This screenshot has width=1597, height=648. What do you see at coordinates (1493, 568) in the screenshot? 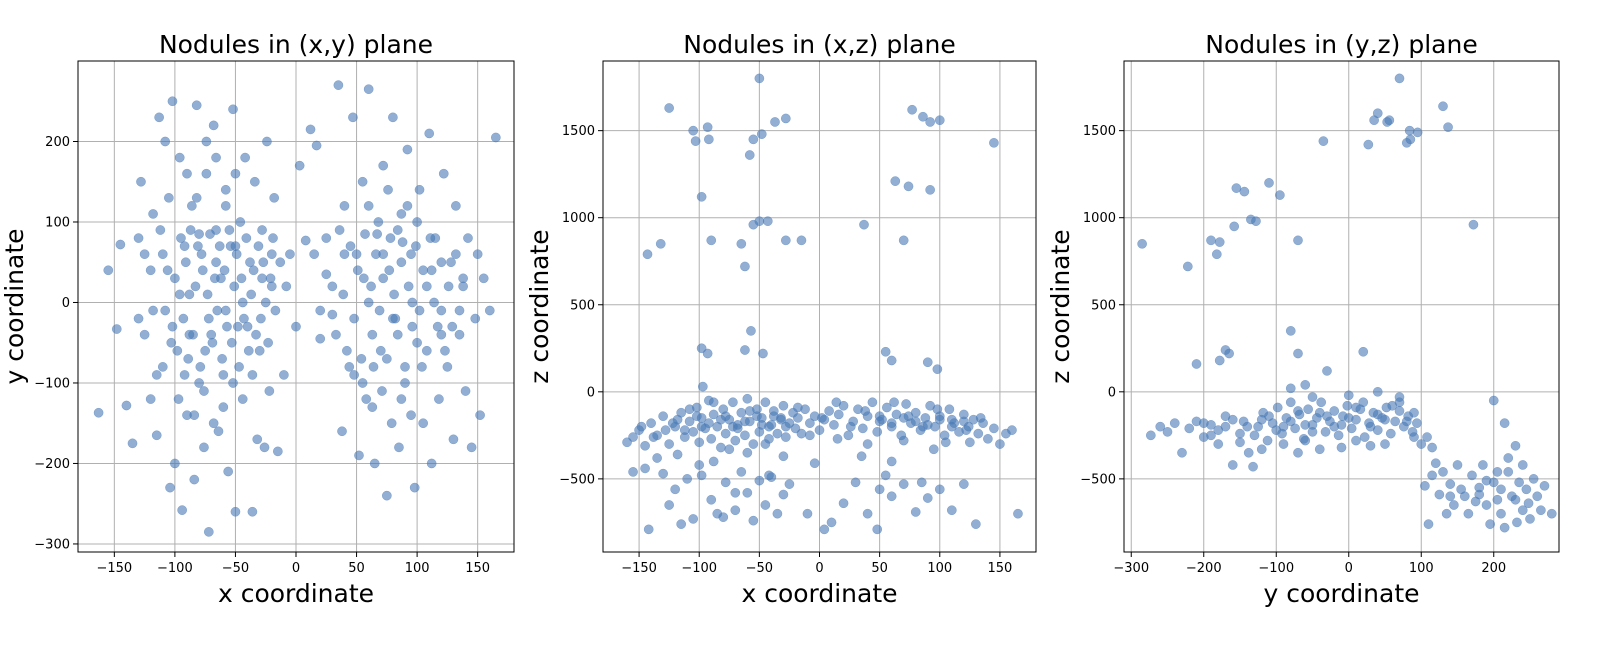
I see `x-tick-label: 200` at bounding box center [1493, 568].